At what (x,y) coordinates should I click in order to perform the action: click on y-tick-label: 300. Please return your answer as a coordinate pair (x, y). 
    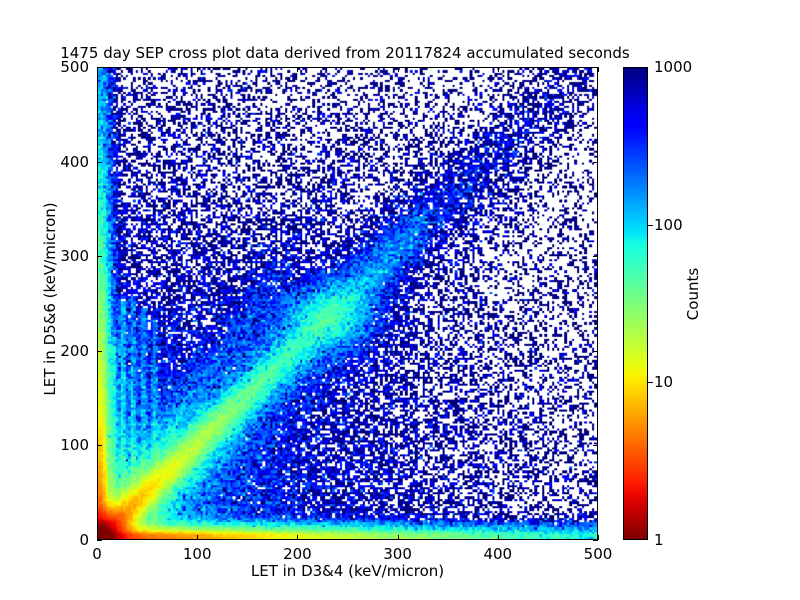
    Looking at the image, I should click on (74, 256).